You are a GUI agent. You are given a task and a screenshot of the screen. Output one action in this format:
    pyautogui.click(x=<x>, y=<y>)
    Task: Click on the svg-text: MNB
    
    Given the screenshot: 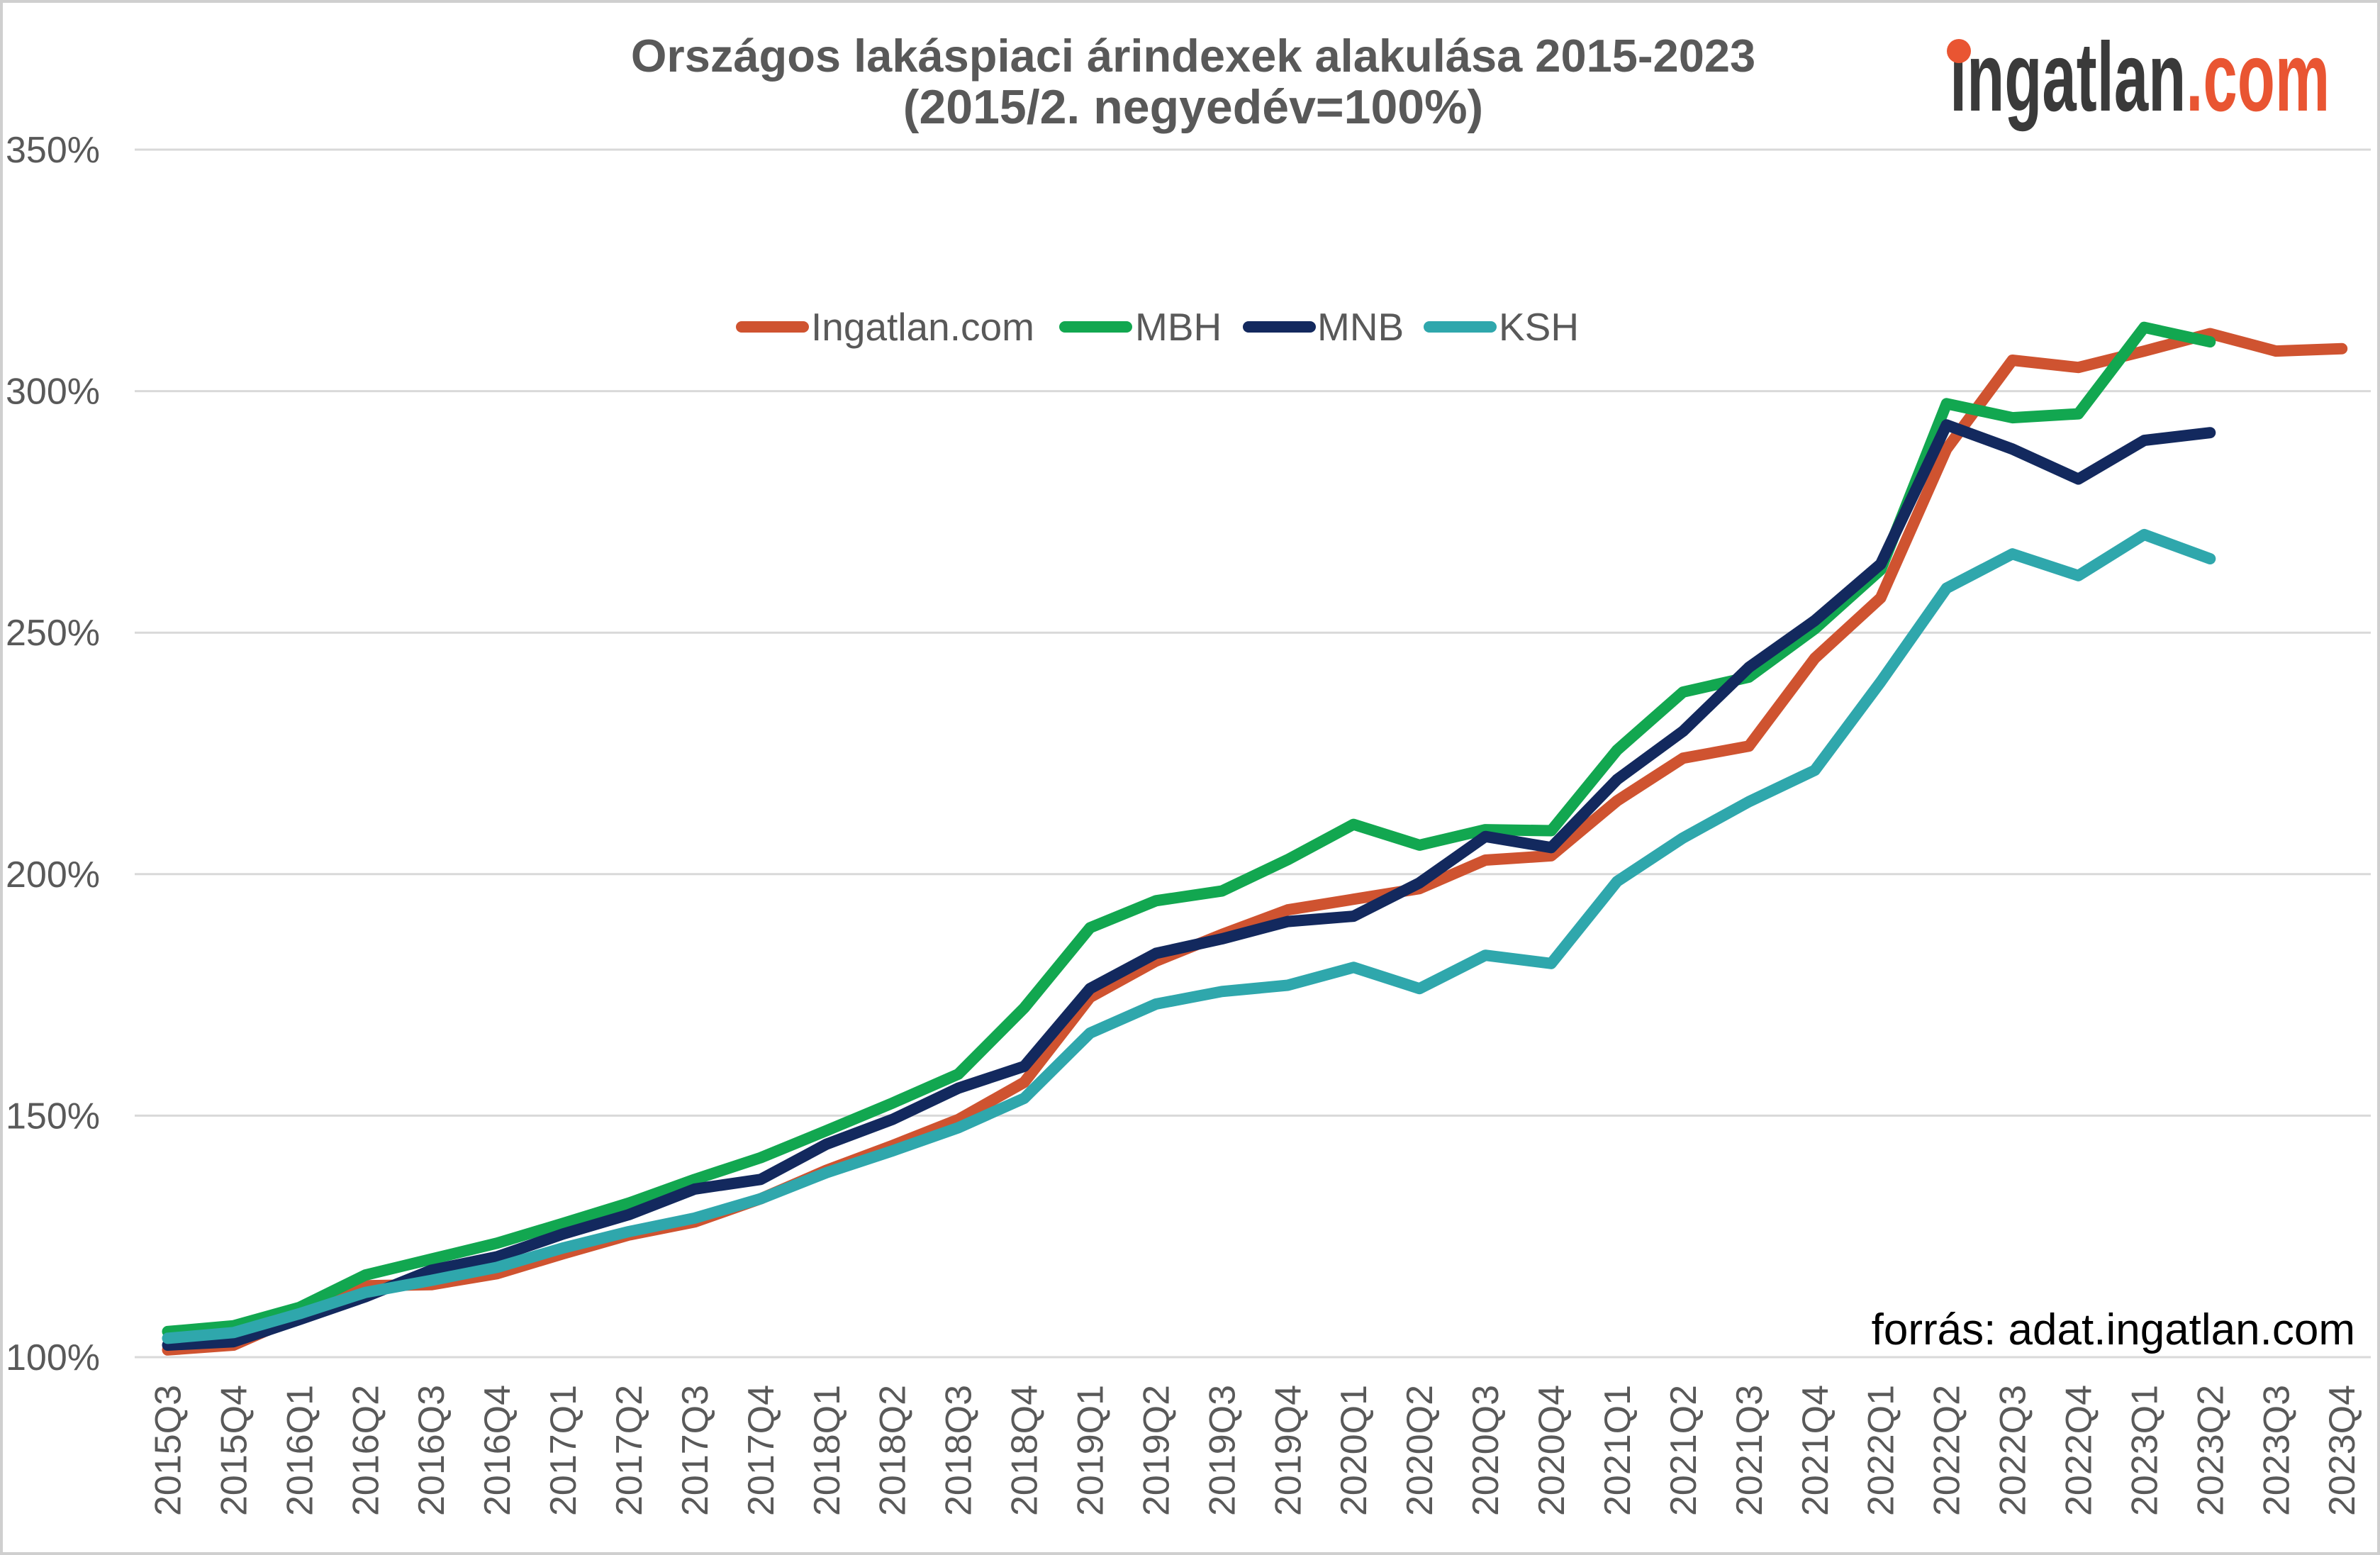 What is the action you would take?
    pyautogui.click(x=1360, y=327)
    